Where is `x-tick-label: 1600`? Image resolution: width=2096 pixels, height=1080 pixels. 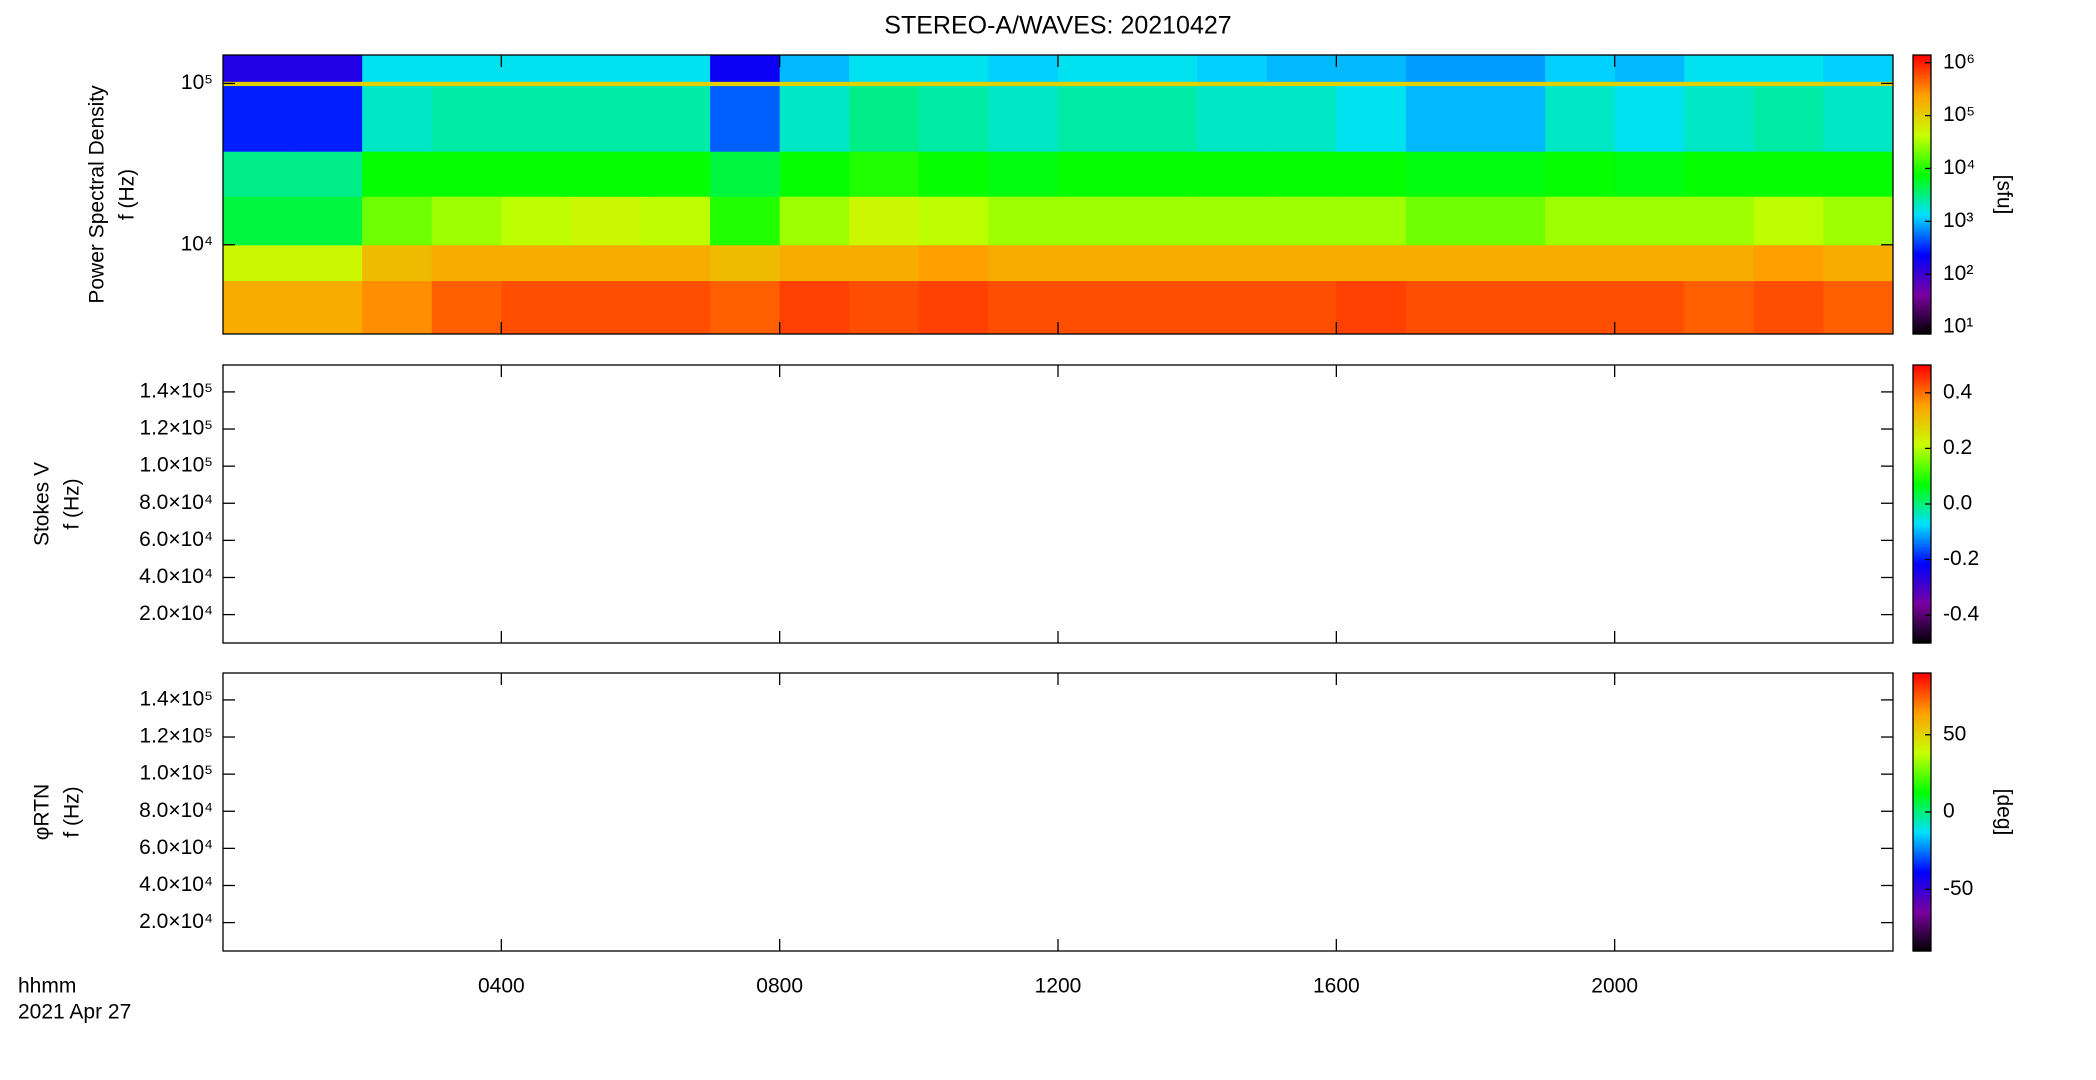
x-tick-label: 1600 is located at coordinates (1336, 986).